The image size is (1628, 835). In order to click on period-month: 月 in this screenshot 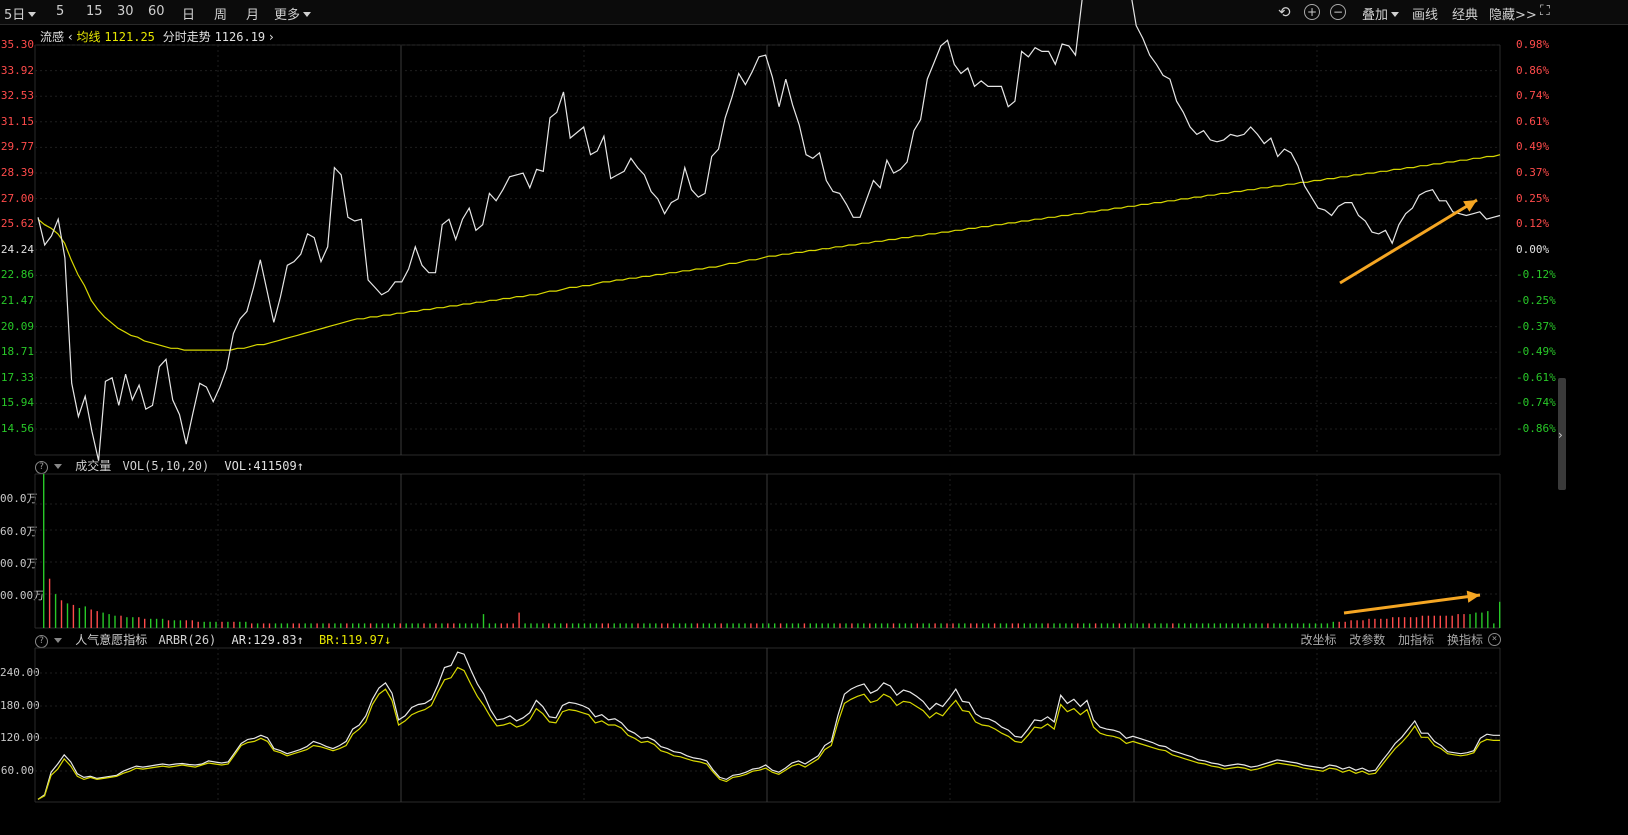, I will do `click(253, 15)`.